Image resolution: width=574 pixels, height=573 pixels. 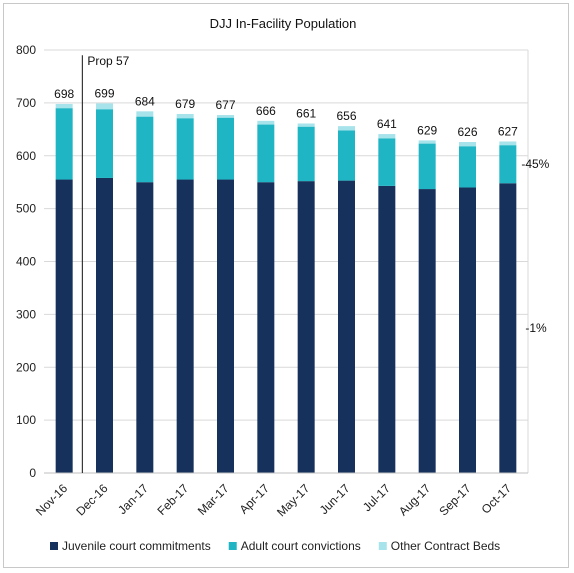 What do you see at coordinates (255, 499) in the screenshot?
I see `x-tick-label: Apr-17` at bounding box center [255, 499].